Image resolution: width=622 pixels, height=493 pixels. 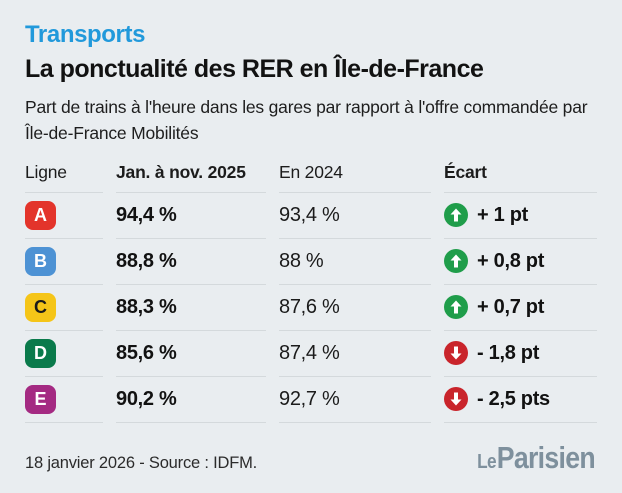 I want to click on ecart-value: + 1 pt, so click(x=502, y=214).